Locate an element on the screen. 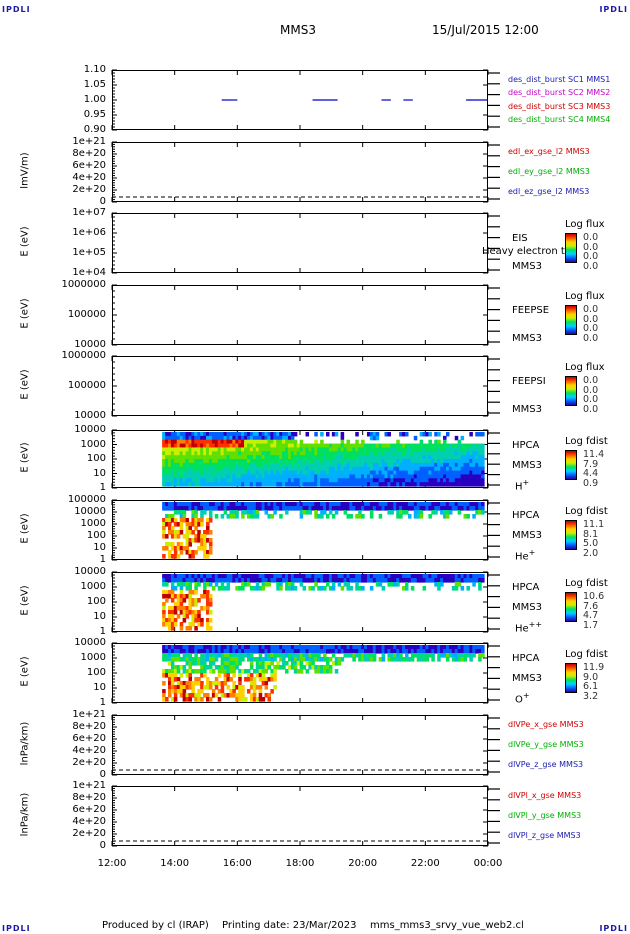 This screenshot has width=630, height=934. instrument-label: MMS3 is located at coordinates (527, 338).